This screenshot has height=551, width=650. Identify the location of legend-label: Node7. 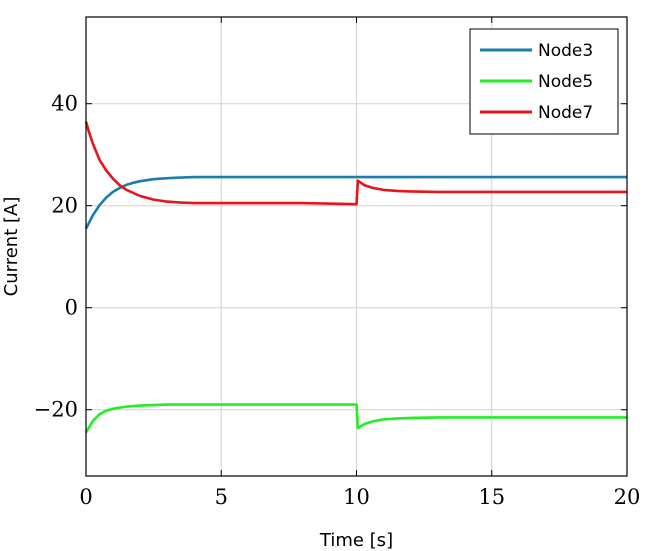
(565, 113).